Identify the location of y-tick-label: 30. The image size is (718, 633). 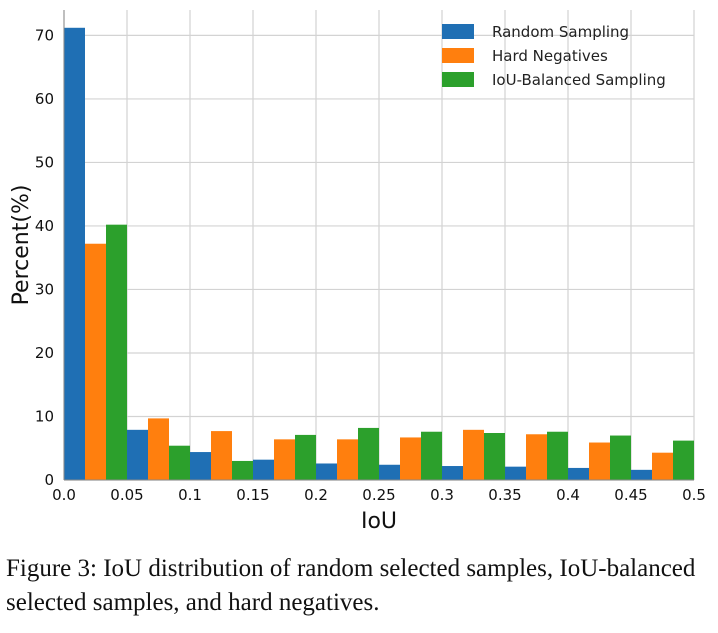
(44, 289).